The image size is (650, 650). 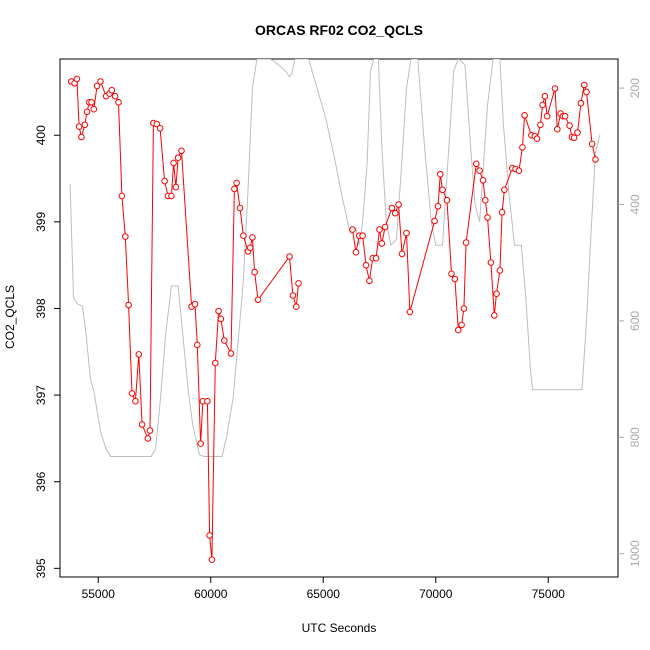 What do you see at coordinates (41, 135) in the screenshot?
I see `y-tick-label: 400` at bounding box center [41, 135].